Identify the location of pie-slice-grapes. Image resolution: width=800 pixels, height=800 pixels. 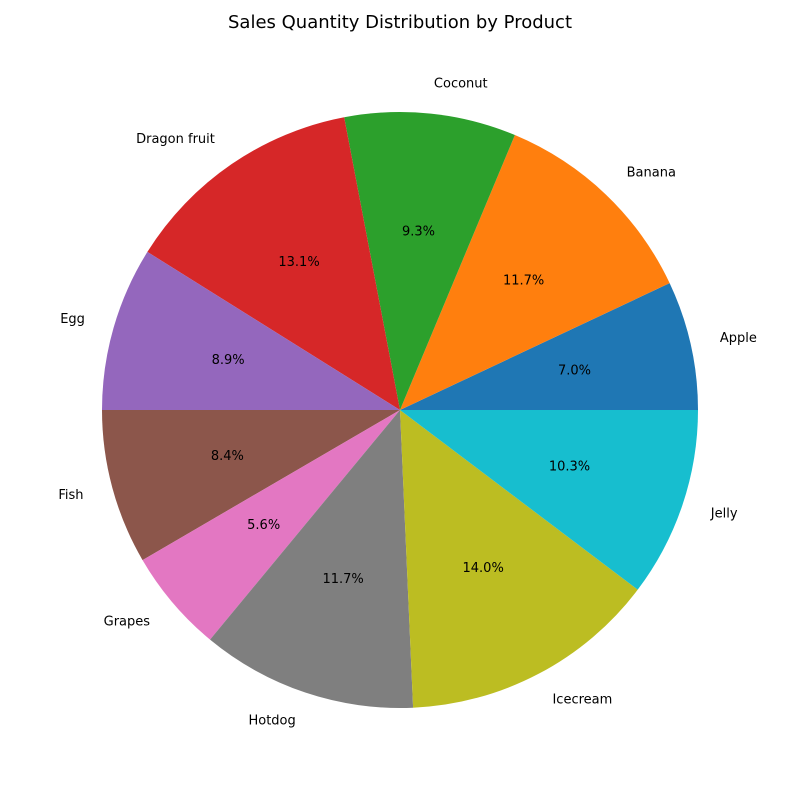
(271, 525).